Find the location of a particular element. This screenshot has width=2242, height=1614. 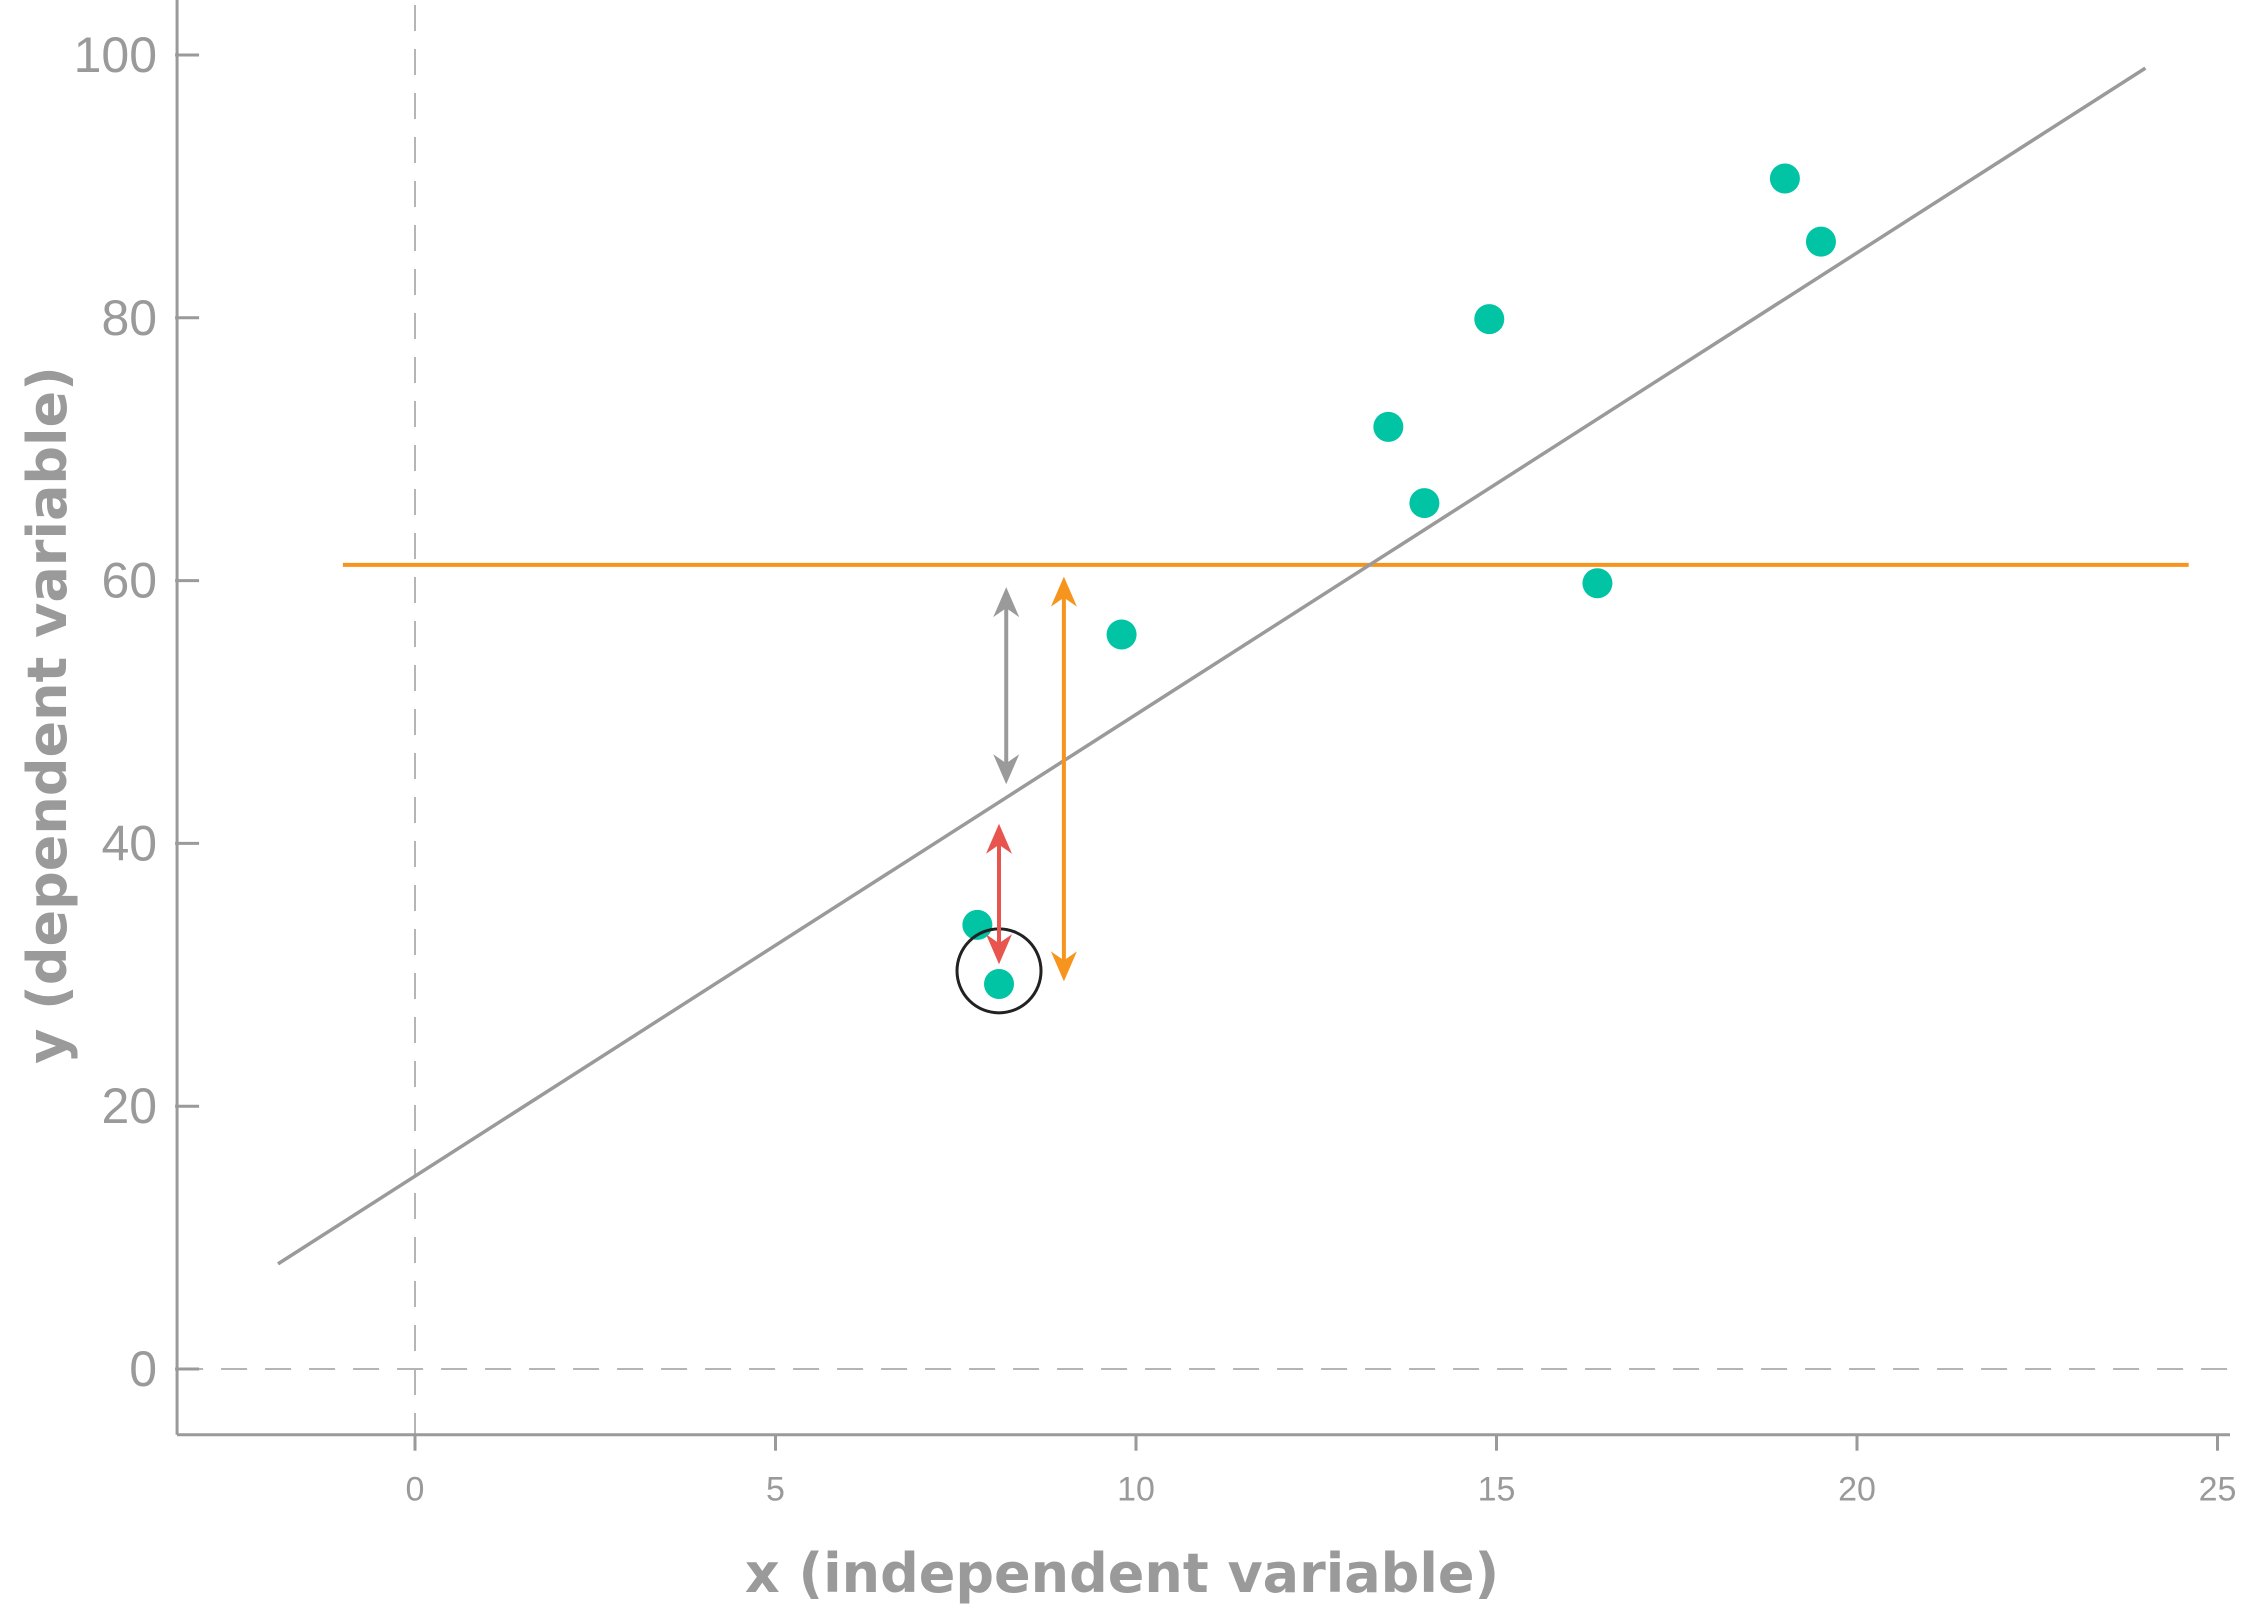

y-tick-label: 20 is located at coordinates (129, 1106).